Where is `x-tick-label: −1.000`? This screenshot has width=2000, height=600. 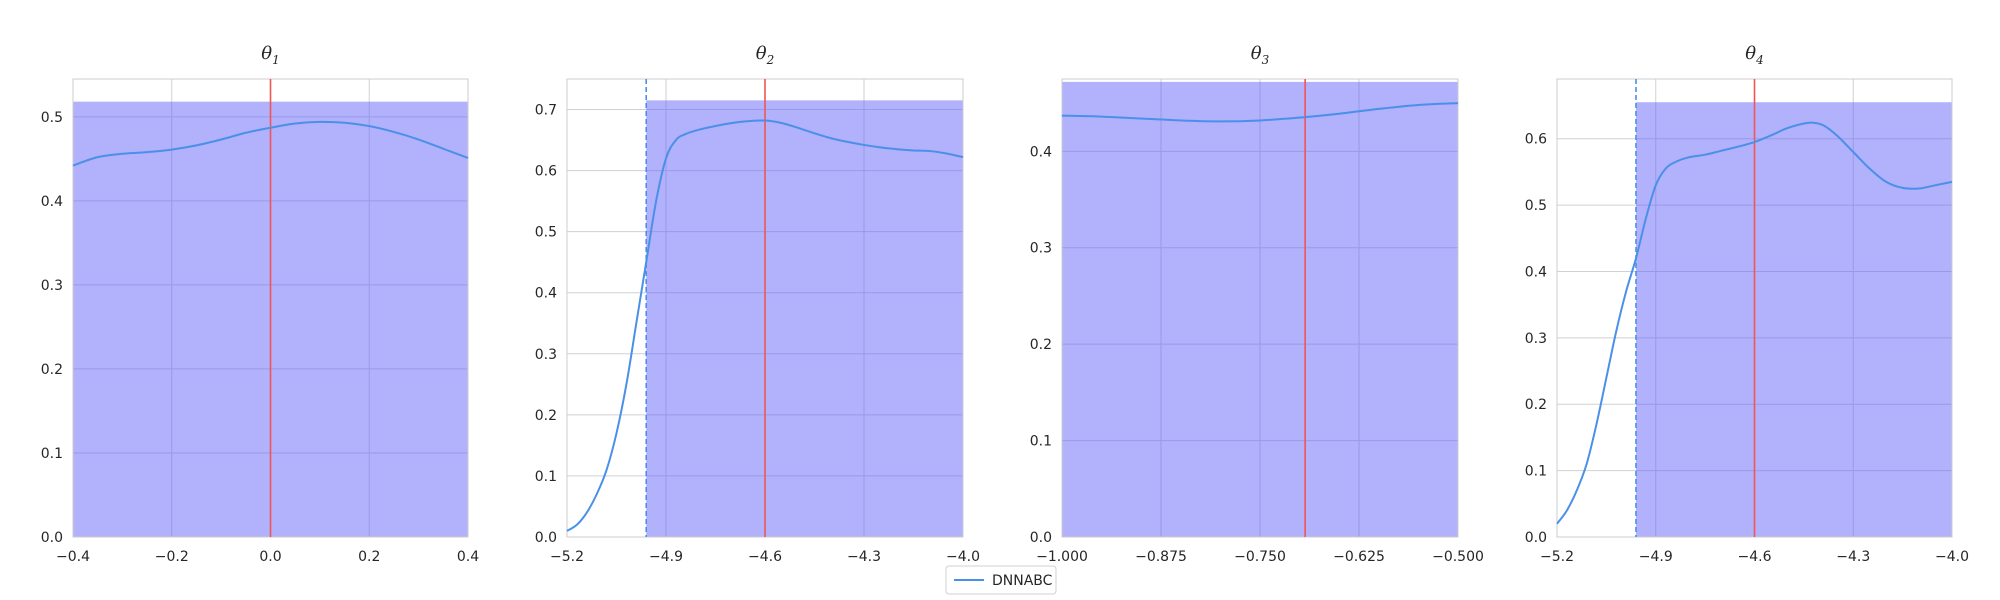
x-tick-label: −1.000 is located at coordinates (1062, 557).